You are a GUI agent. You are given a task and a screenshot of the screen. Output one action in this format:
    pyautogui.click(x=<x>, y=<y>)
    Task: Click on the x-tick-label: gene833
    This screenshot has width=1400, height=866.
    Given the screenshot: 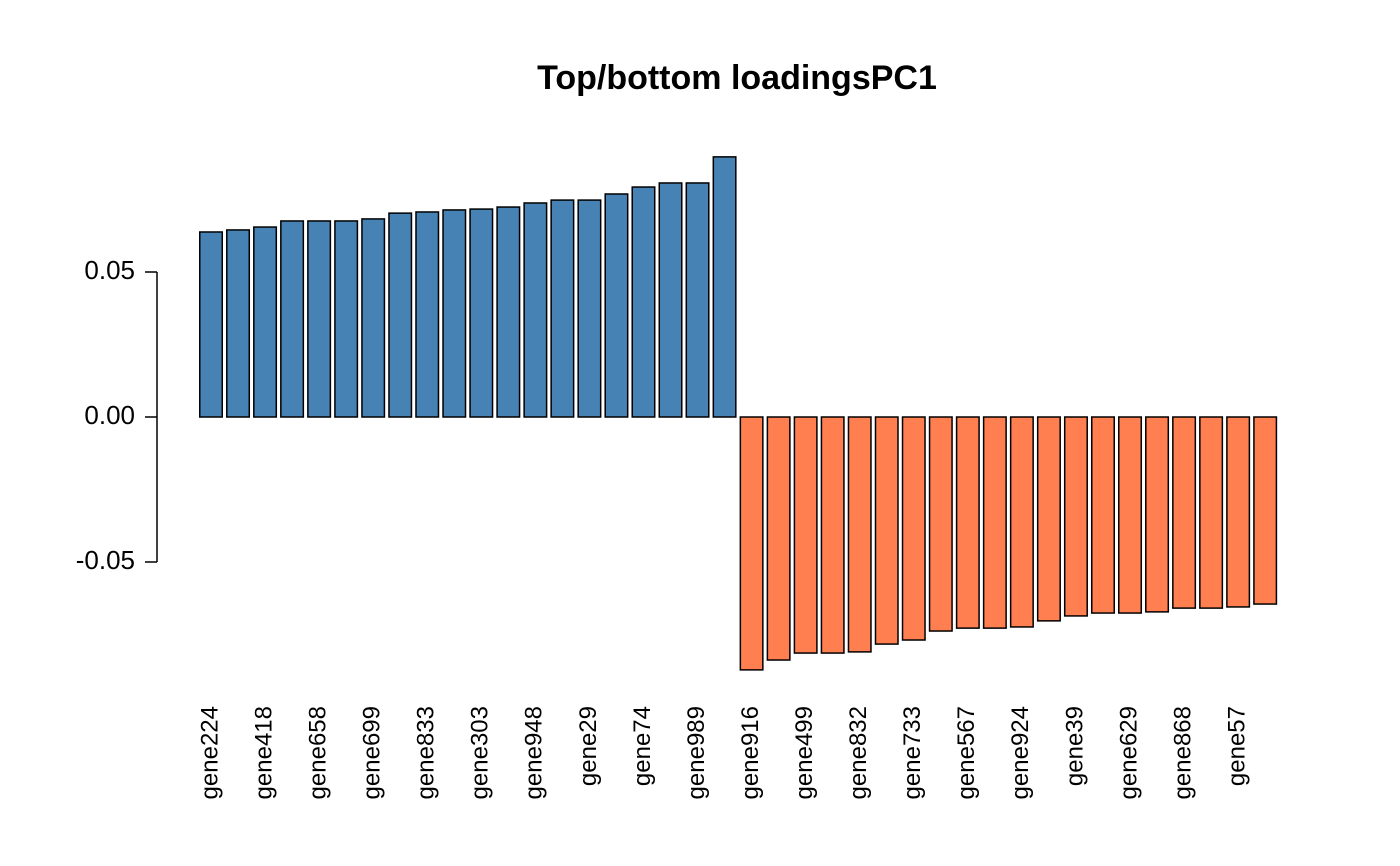 What is the action you would take?
    pyautogui.click(x=426, y=752)
    